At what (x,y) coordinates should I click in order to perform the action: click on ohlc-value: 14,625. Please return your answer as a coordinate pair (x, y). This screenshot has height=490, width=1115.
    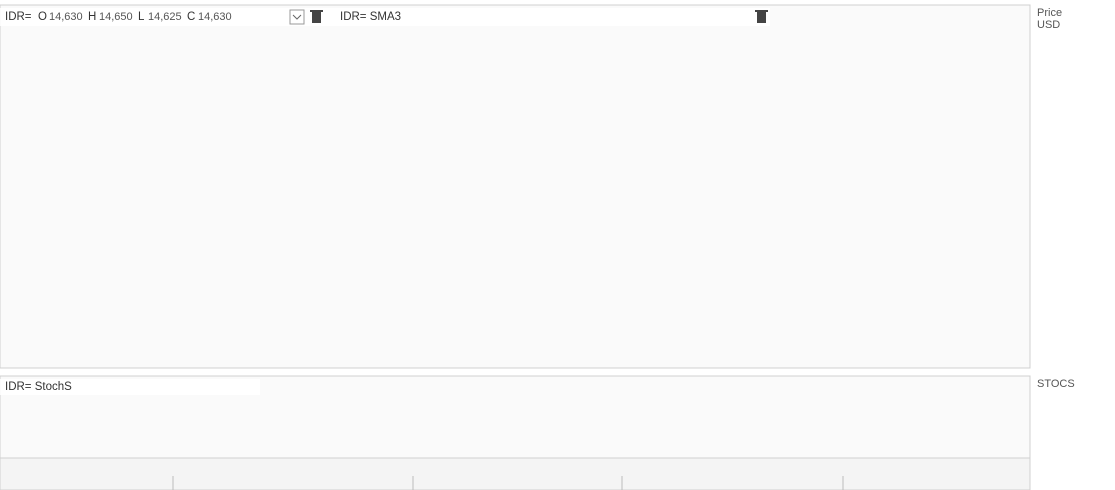
    Looking at the image, I should click on (165, 17).